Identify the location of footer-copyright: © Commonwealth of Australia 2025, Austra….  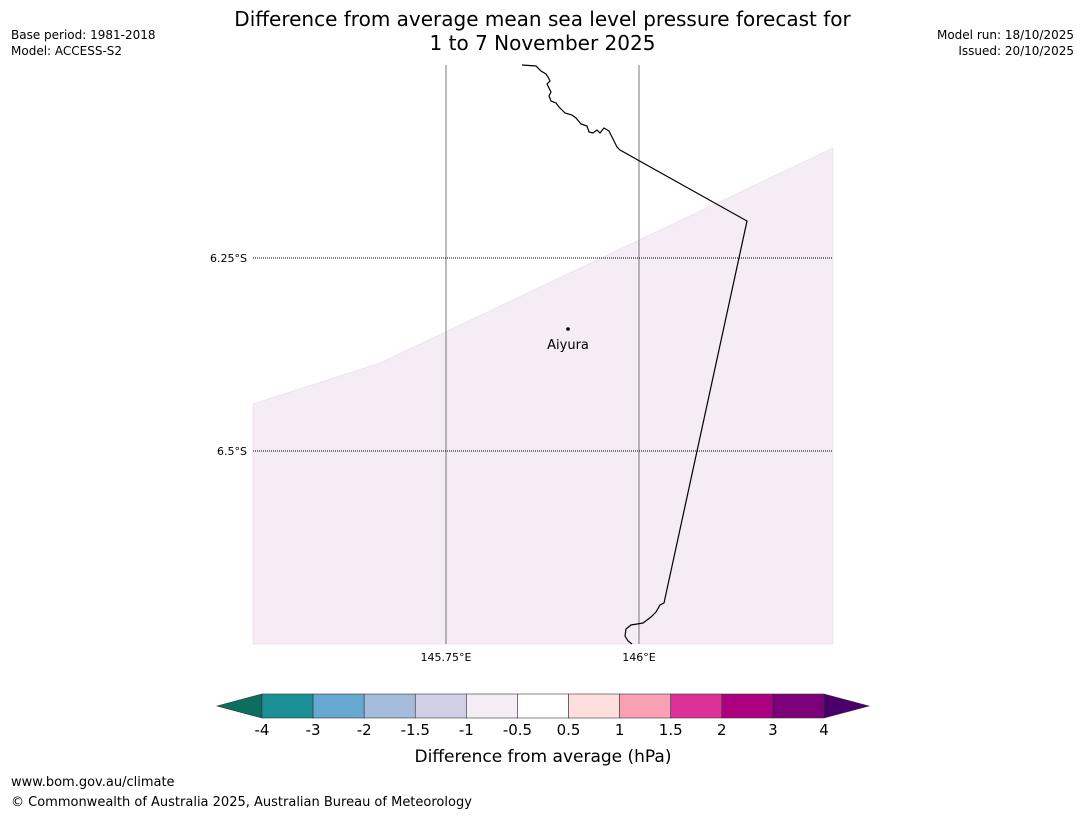
(241, 802).